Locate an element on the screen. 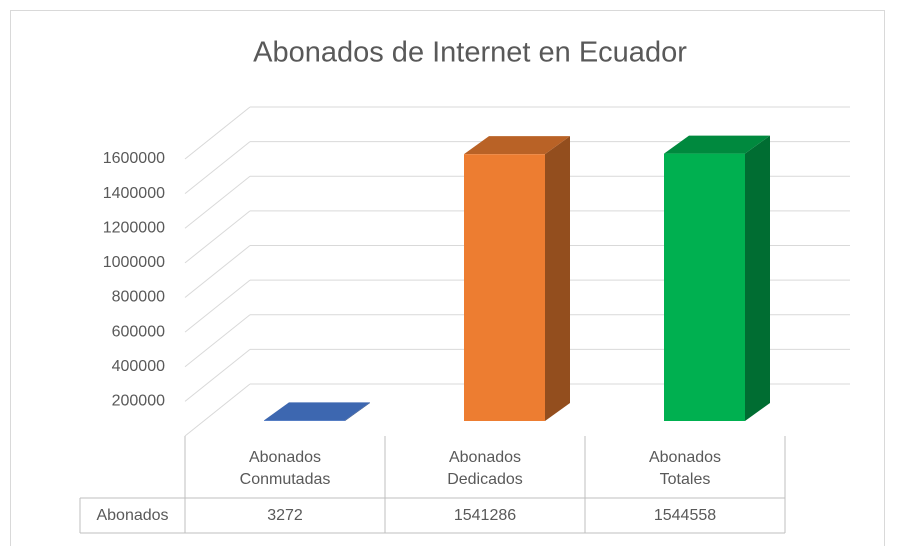  y-tick-label: 1600000 is located at coordinates (134, 158).